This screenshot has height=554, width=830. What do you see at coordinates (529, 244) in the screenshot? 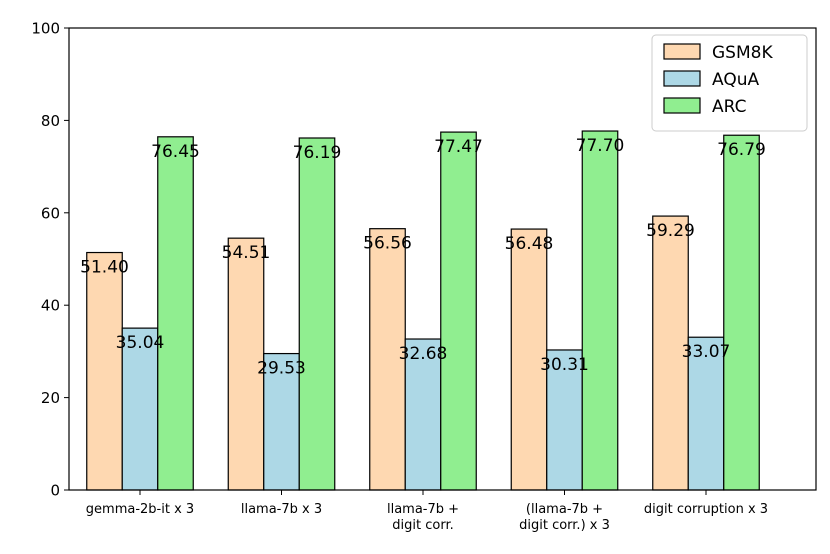
I see `data-label-gsm8k-3: 56.48` at bounding box center [529, 244].